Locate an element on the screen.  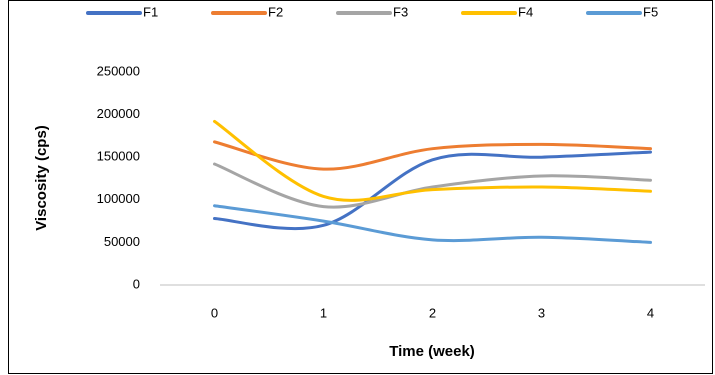
x-tick-label: 0 is located at coordinates (214, 312).